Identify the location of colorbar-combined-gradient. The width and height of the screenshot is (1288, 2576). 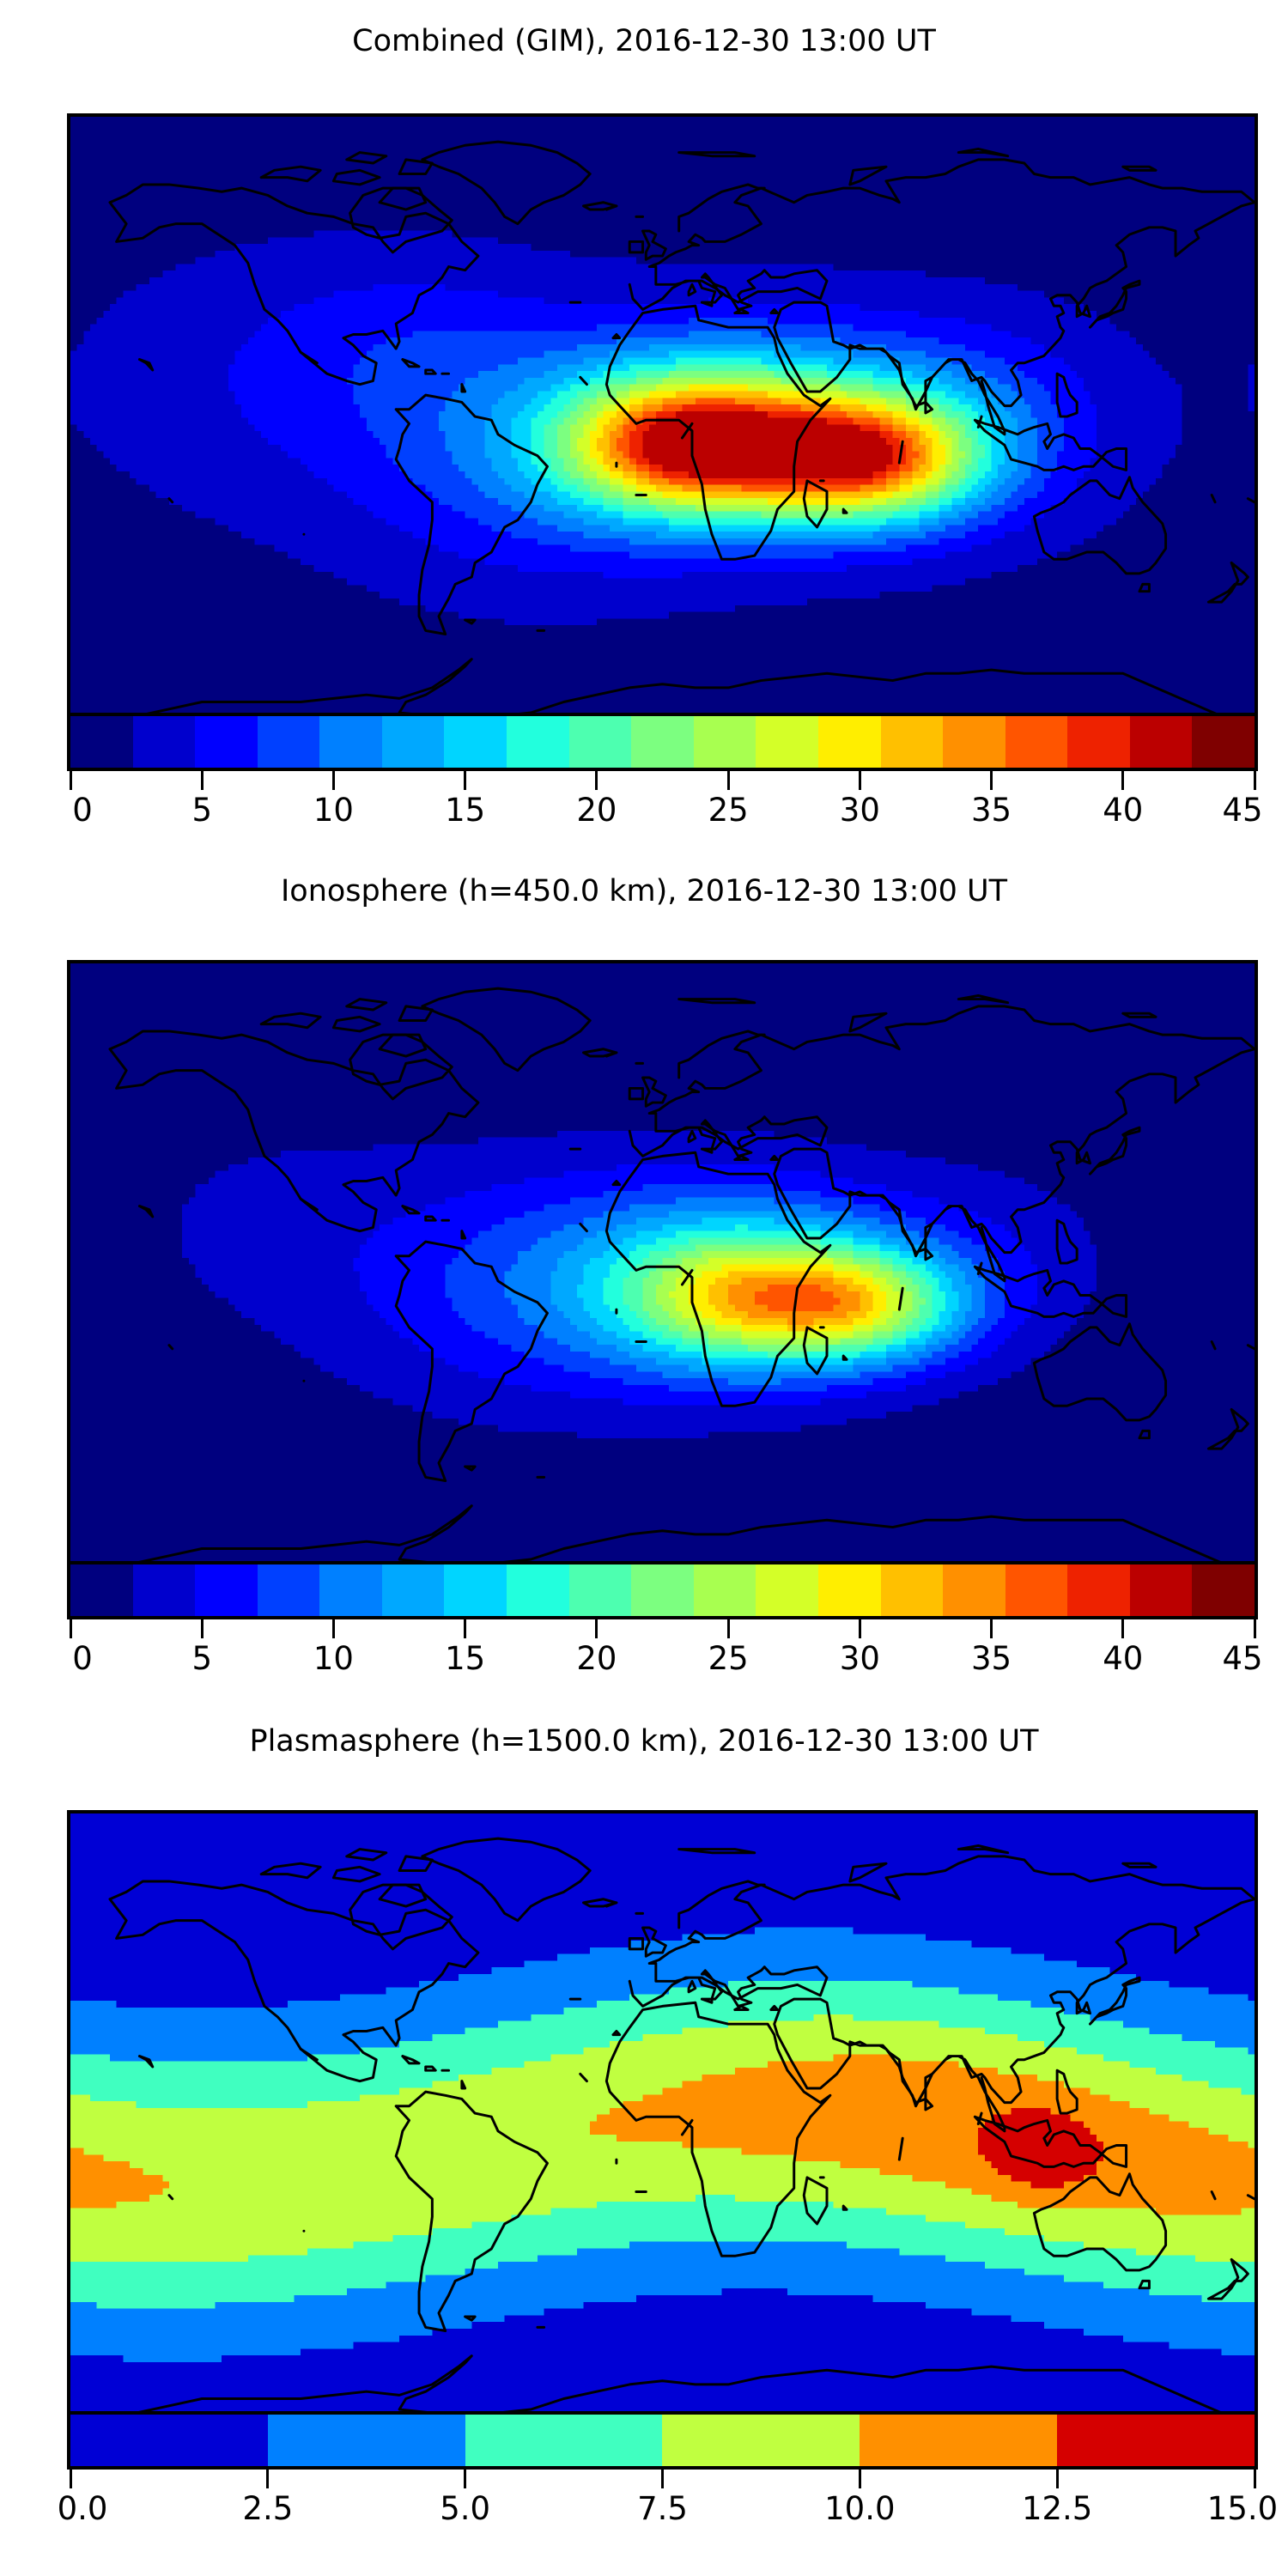
(662, 742).